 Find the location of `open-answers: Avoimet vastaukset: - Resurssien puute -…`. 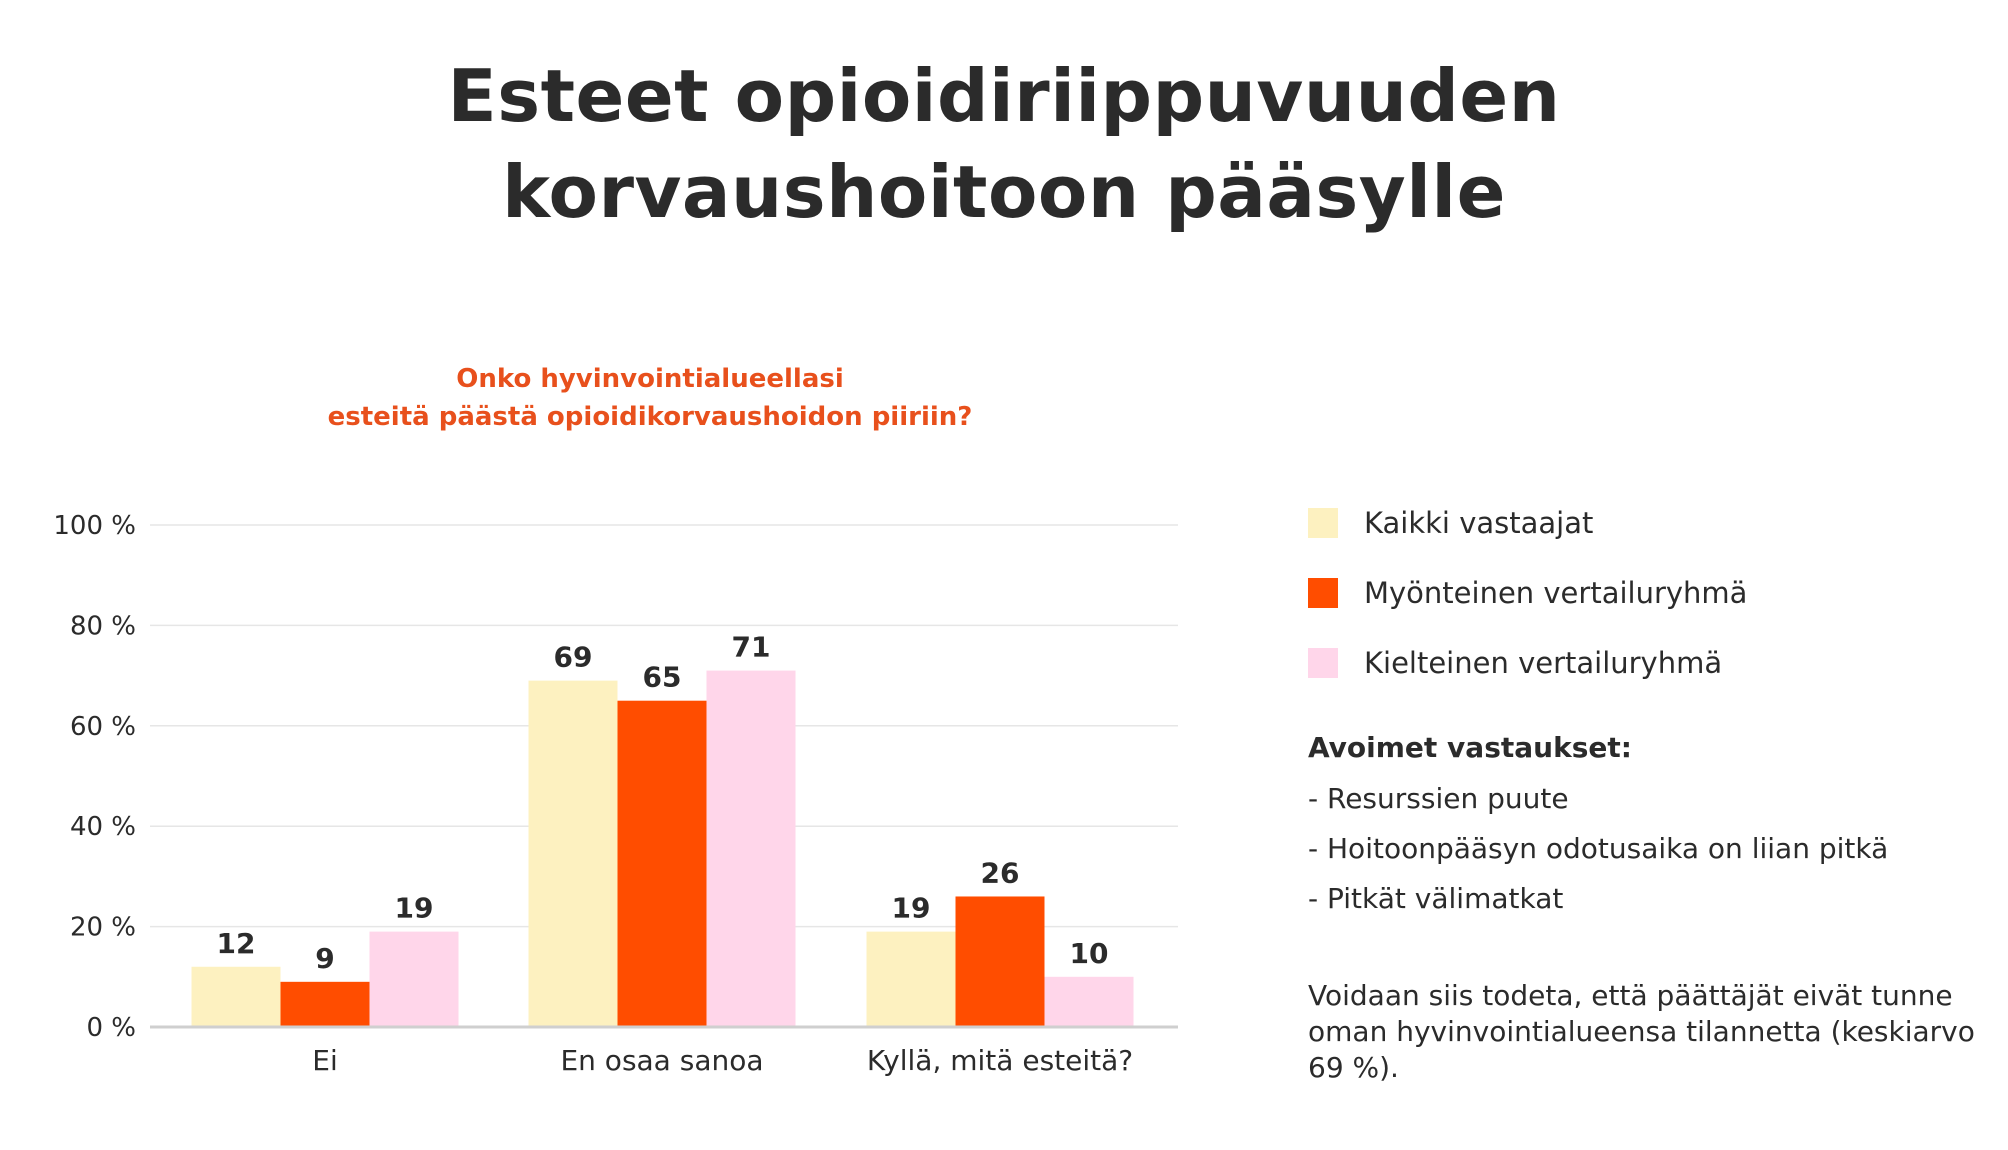

open-answers: Avoimet vastaukset: - Resurssien puute -… is located at coordinates (1648, 828).